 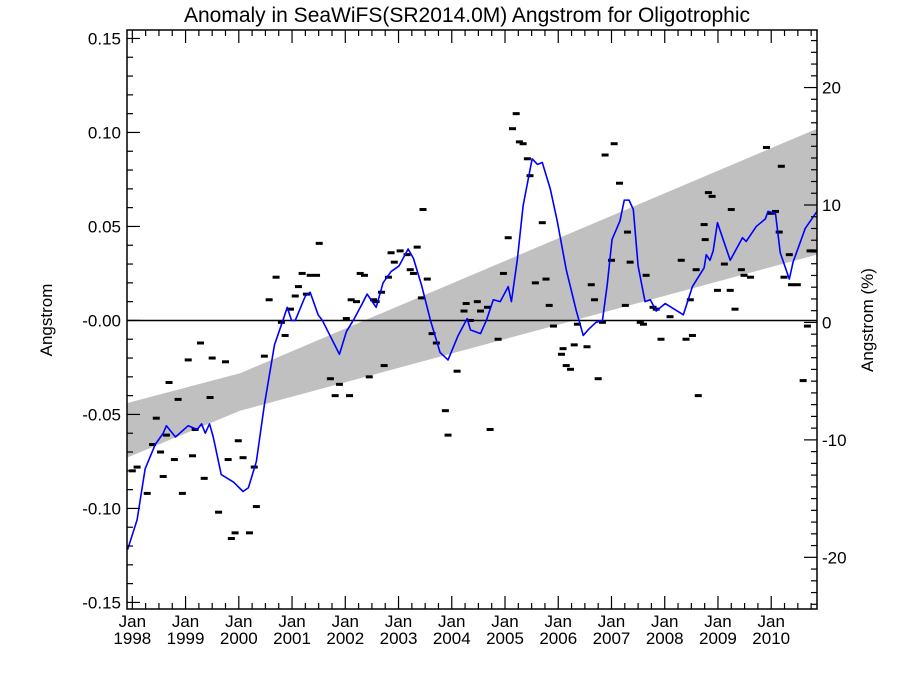 What do you see at coordinates (292, 638) in the screenshot?
I see `x-tick-year-label: 2001` at bounding box center [292, 638].